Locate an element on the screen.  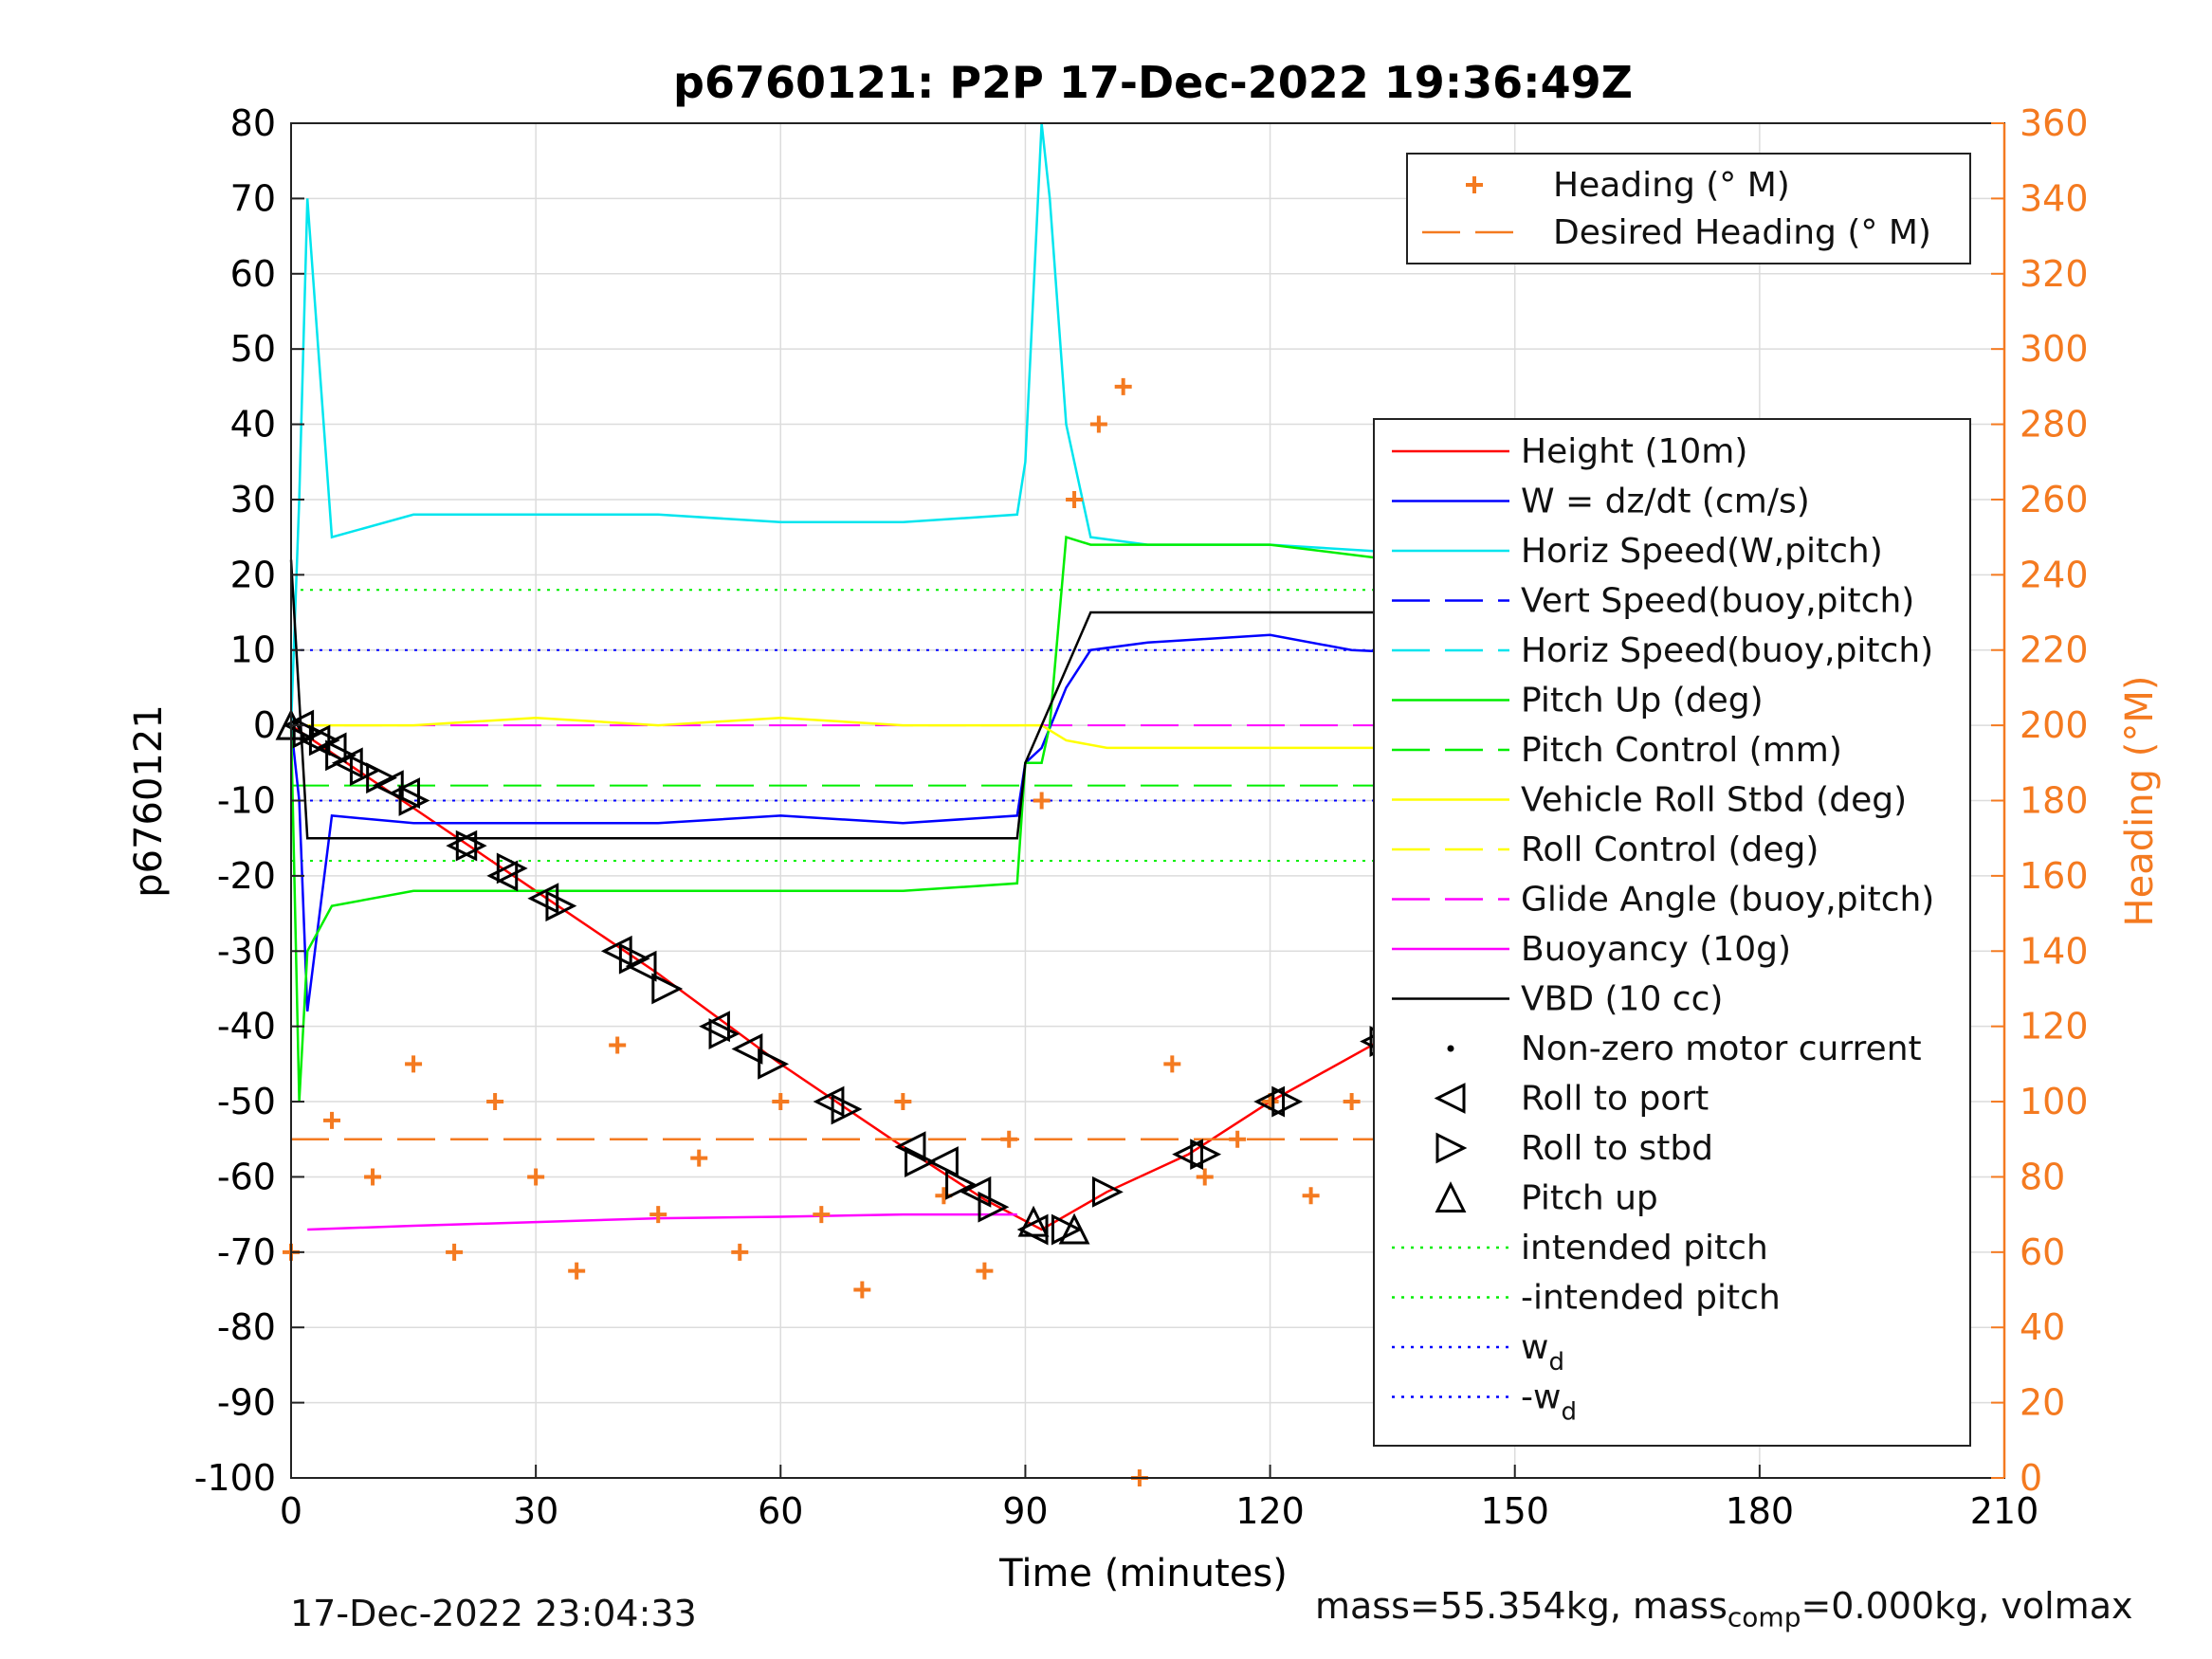
legend-label: -intended pitch is located at coordinates (1651, 1298).